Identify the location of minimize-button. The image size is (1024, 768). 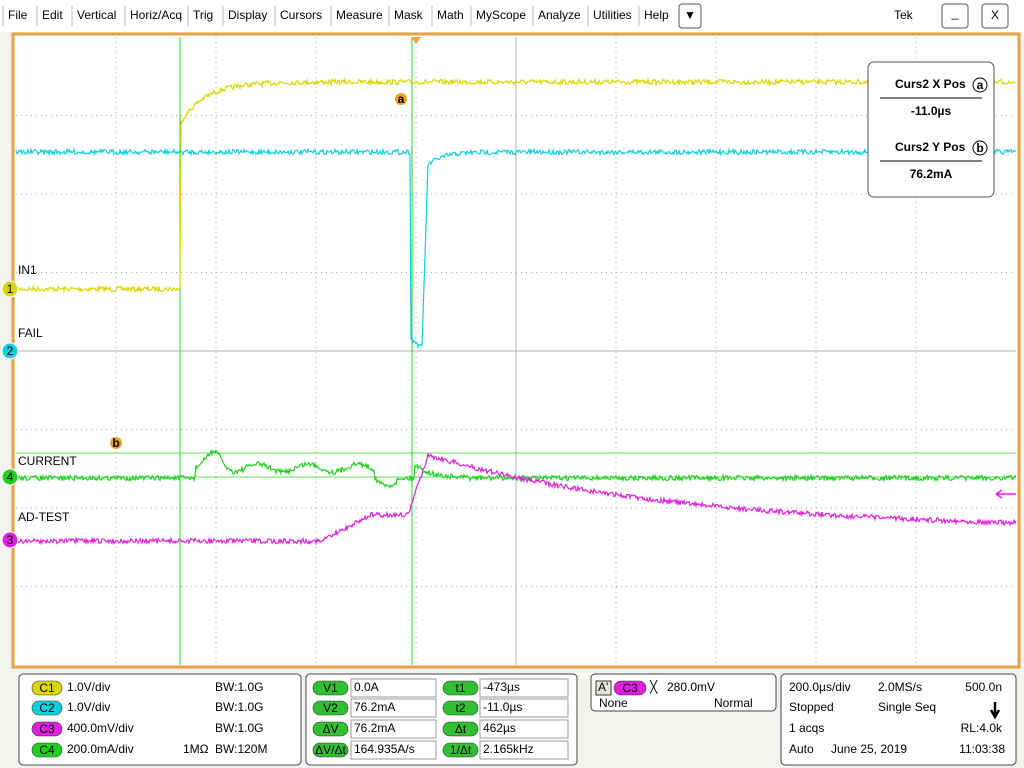
(955, 16).